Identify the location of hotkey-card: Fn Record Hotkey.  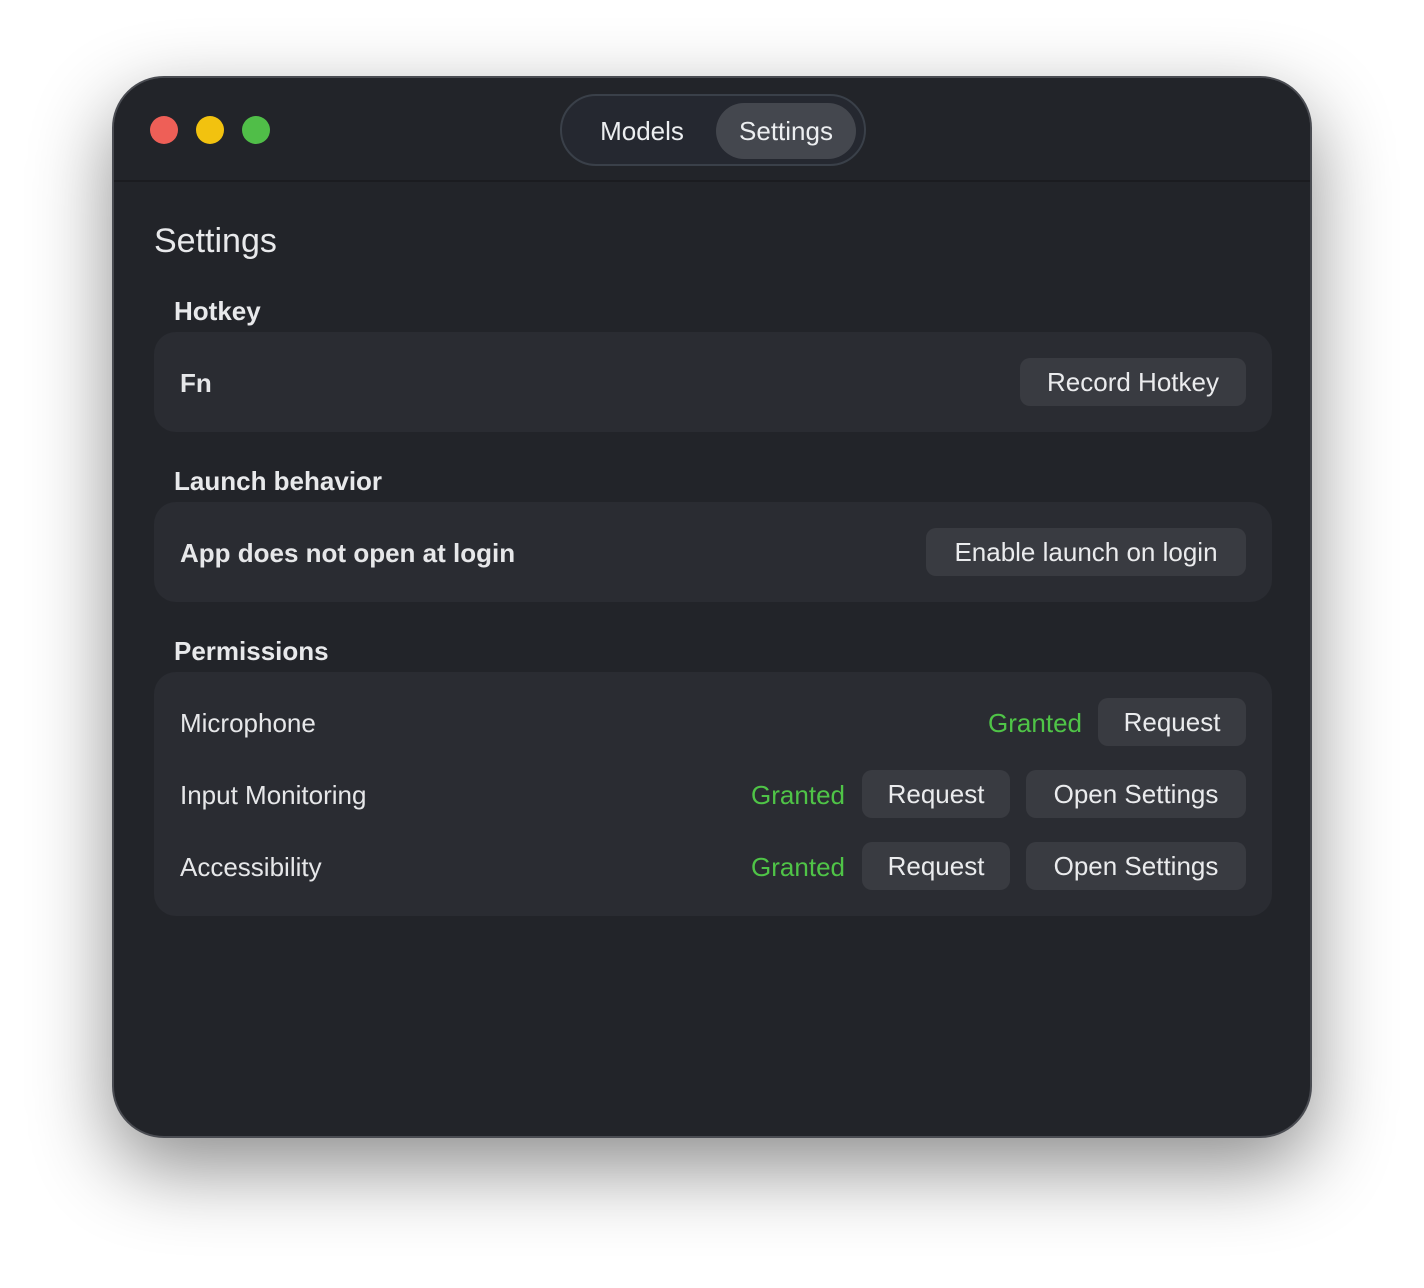
(713, 382).